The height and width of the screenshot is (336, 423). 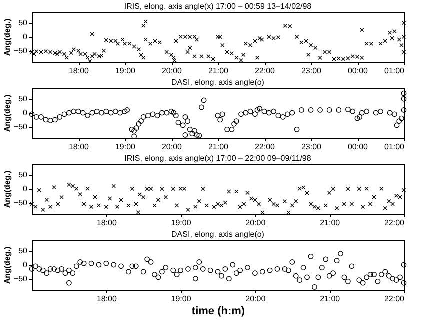 What do you see at coordinates (218, 6) in the screenshot?
I see `chart-title: IRIS, elong. axis angle(x) 17:00 – 00:59 13–14/02/98` at bounding box center [218, 6].